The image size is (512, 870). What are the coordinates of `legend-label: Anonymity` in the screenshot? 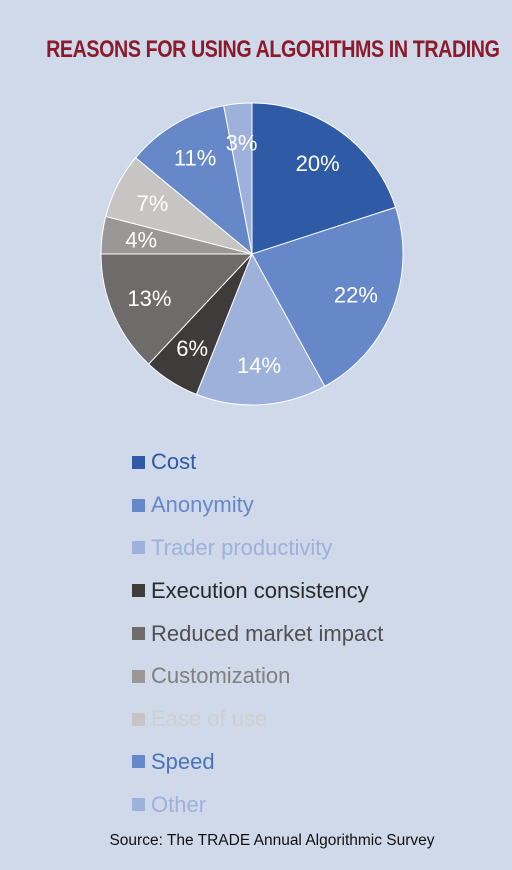 It's located at (202, 505).